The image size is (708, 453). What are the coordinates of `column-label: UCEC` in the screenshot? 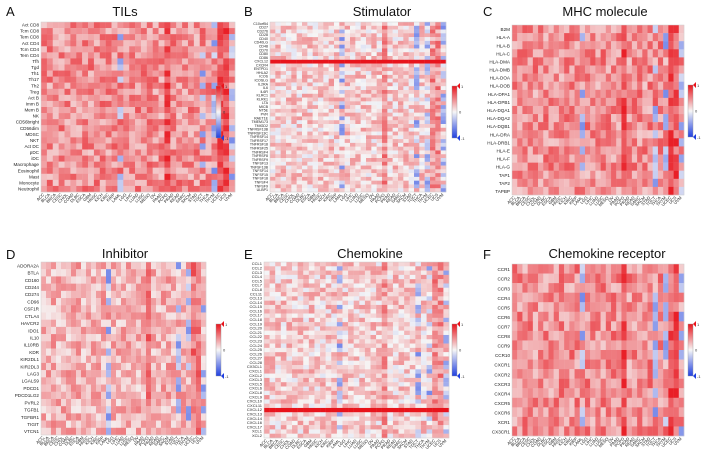 It's located at (189, 441).